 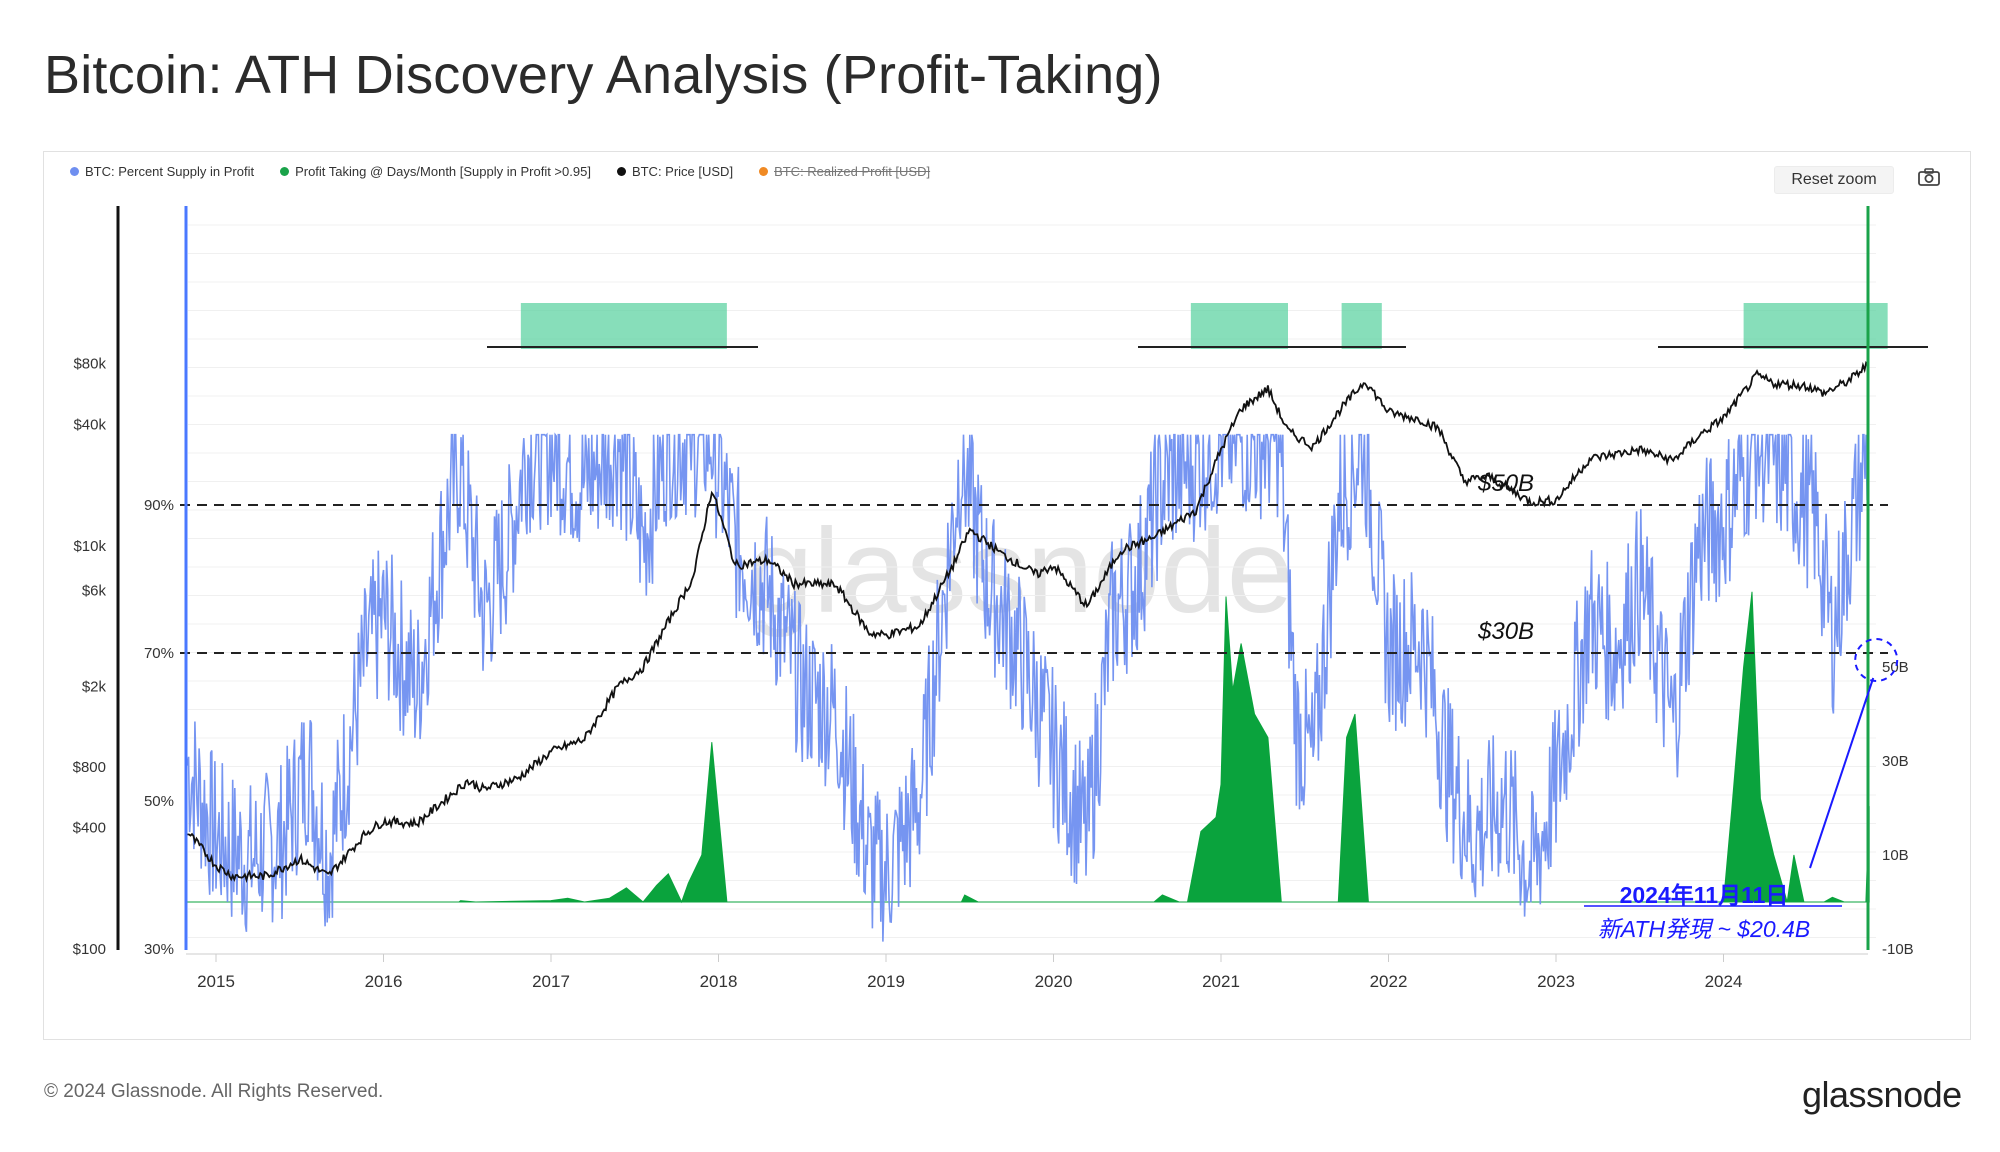 I want to click on legend-dot-realized-profit, so click(x=764, y=171).